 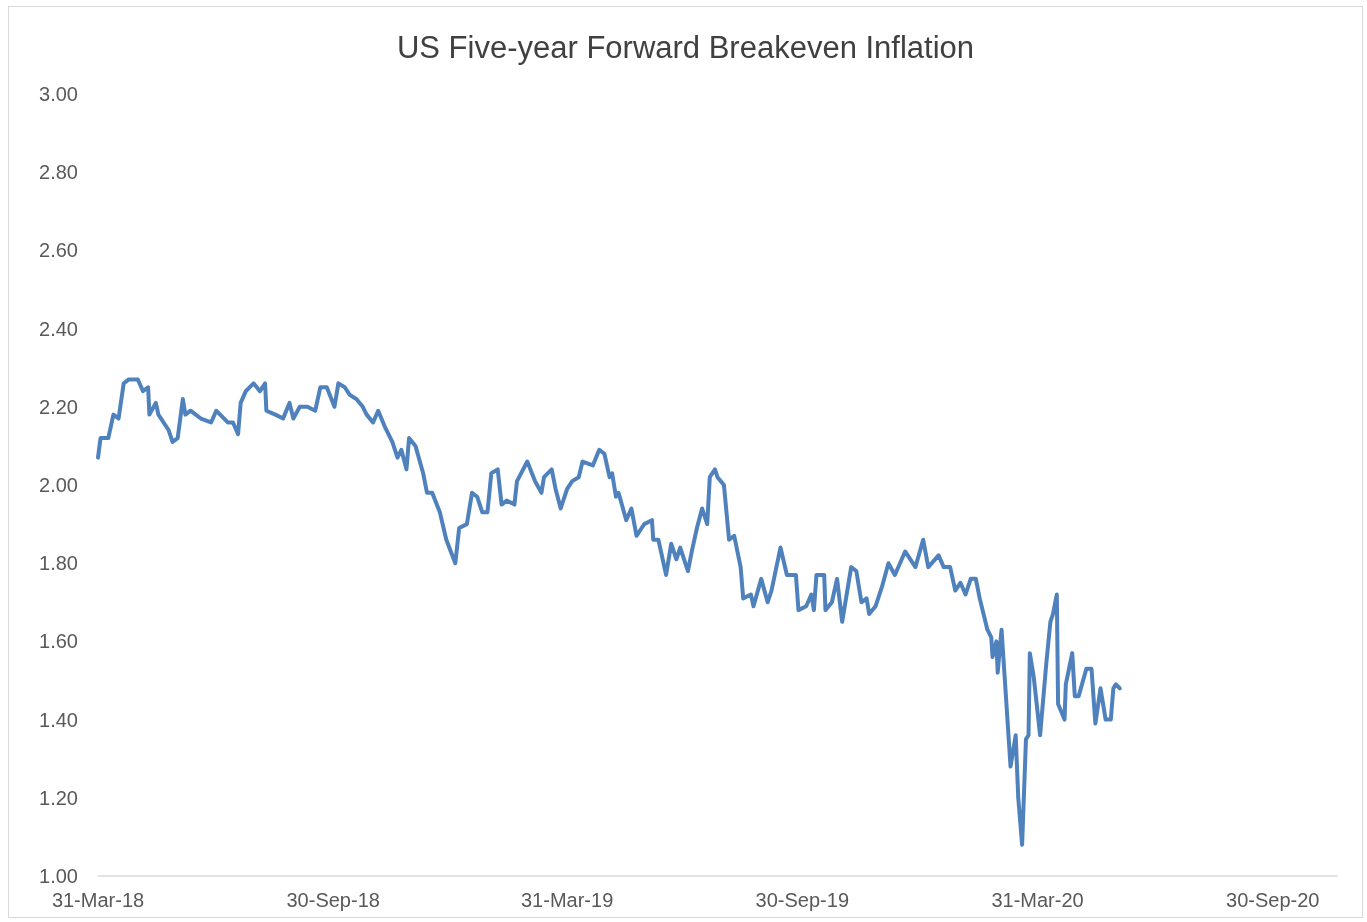 What do you see at coordinates (58, 94) in the screenshot?
I see `y-tick-label: 3.00` at bounding box center [58, 94].